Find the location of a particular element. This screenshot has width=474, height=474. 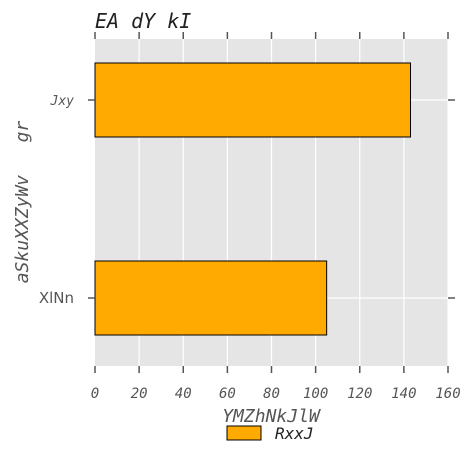

y-axis-label: aSkuXXZyWv gr is located at coordinates (22, 202).